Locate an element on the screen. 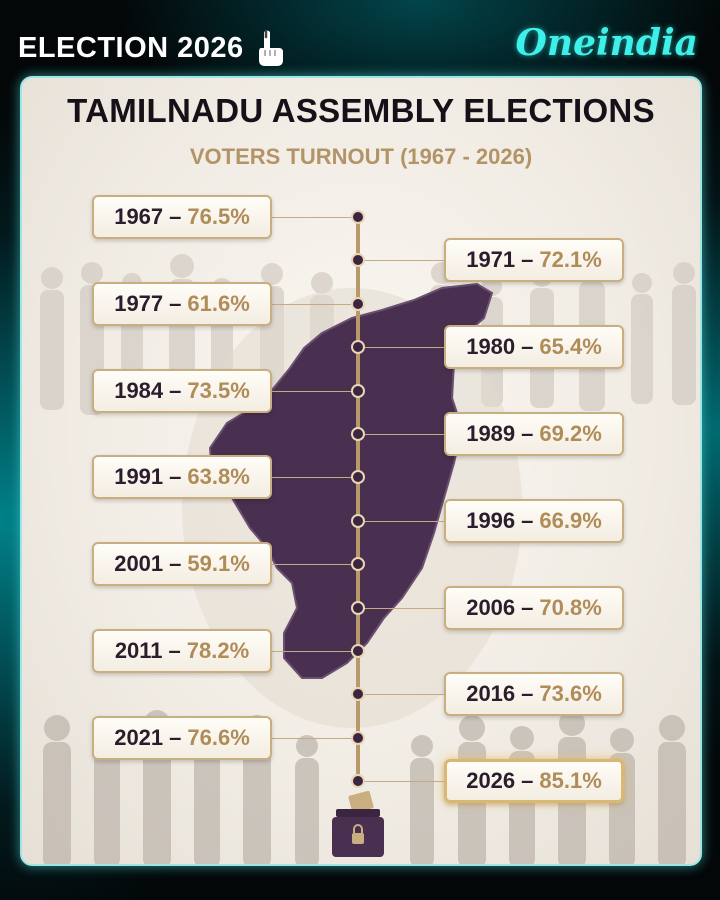  turnout-label-2026: 2026–85.1% is located at coordinates (534, 781).